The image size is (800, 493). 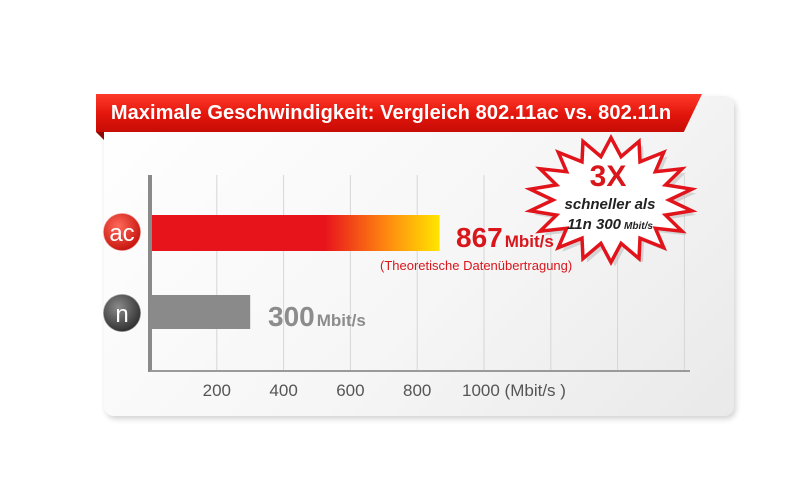 What do you see at coordinates (100, 136) in the screenshot?
I see `banner-fold` at bounding box center [100, 136].